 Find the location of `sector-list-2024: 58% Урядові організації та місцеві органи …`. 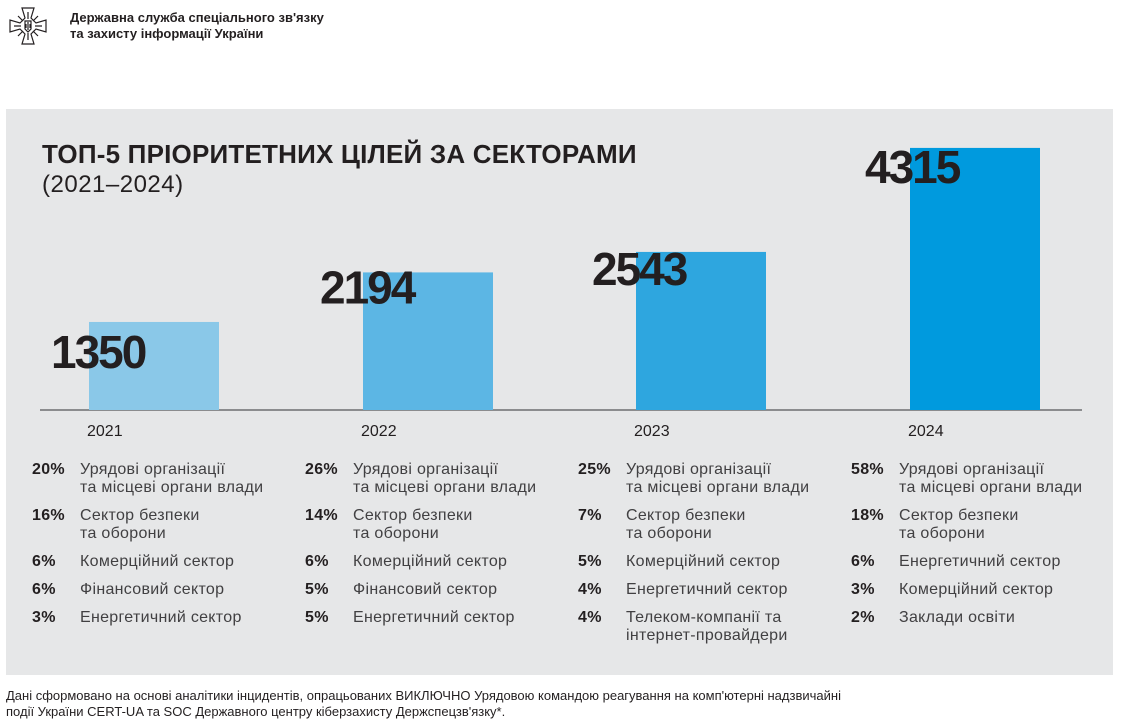

sector-list-2024: 58% Урядові організації та місцеві органи … is located at coordinates (986, 549).